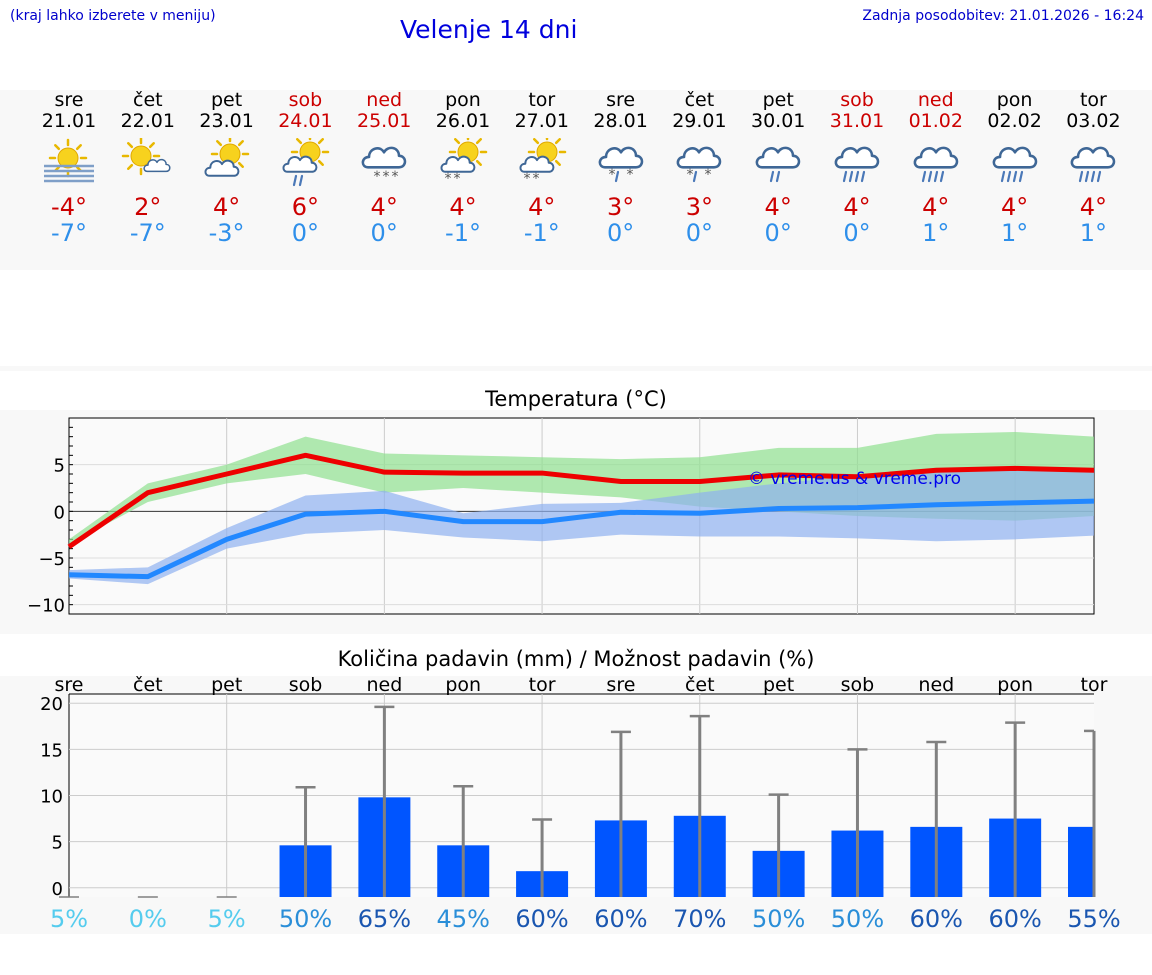 The width and height of the screenshot is (1152, 975). Describe the element at coordinates (51, 559) in the screenshot. I see `y-tick-label: −5` at that location.